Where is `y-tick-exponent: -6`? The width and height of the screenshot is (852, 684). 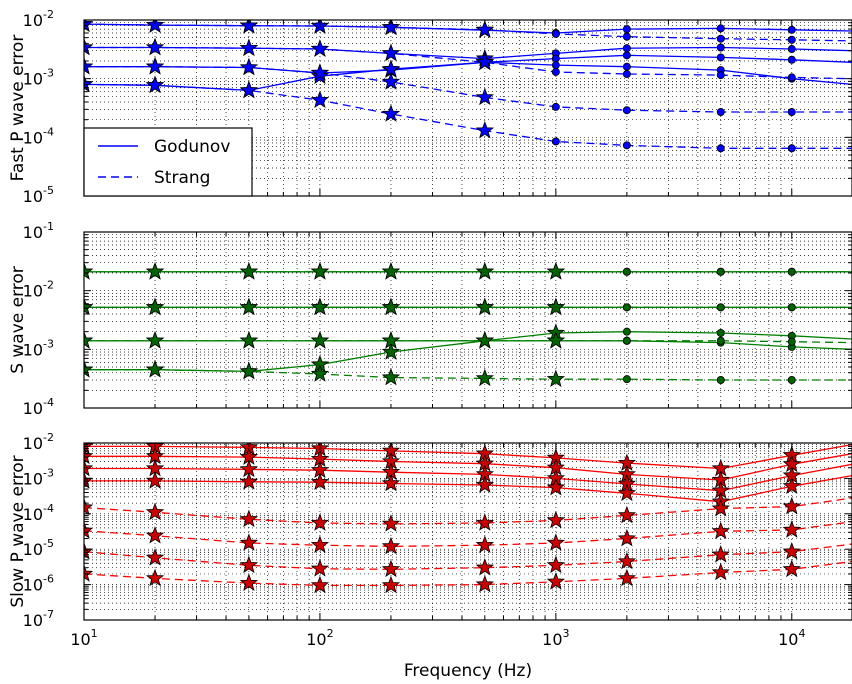
y-tick-exponent: -6 is located at coordinates (48, 579).